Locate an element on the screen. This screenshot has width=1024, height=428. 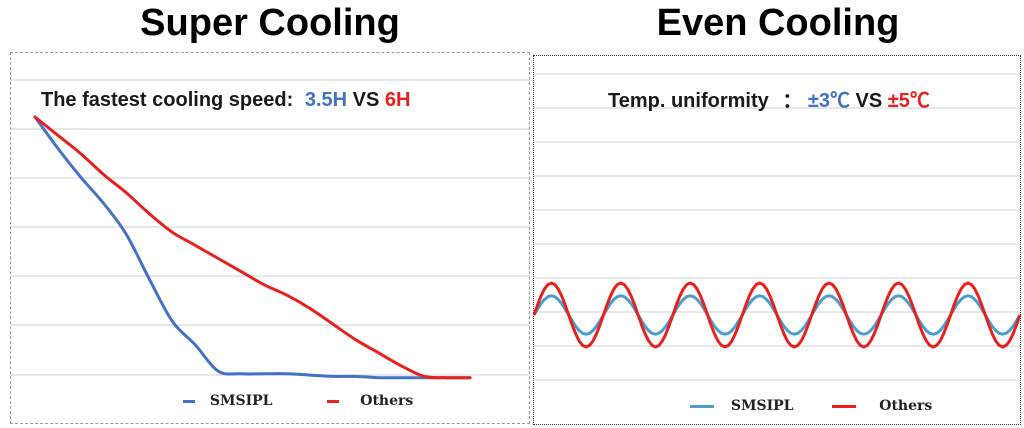
smsipl-uniformity-value: ±3℃ is located at coordinates (828, 101).